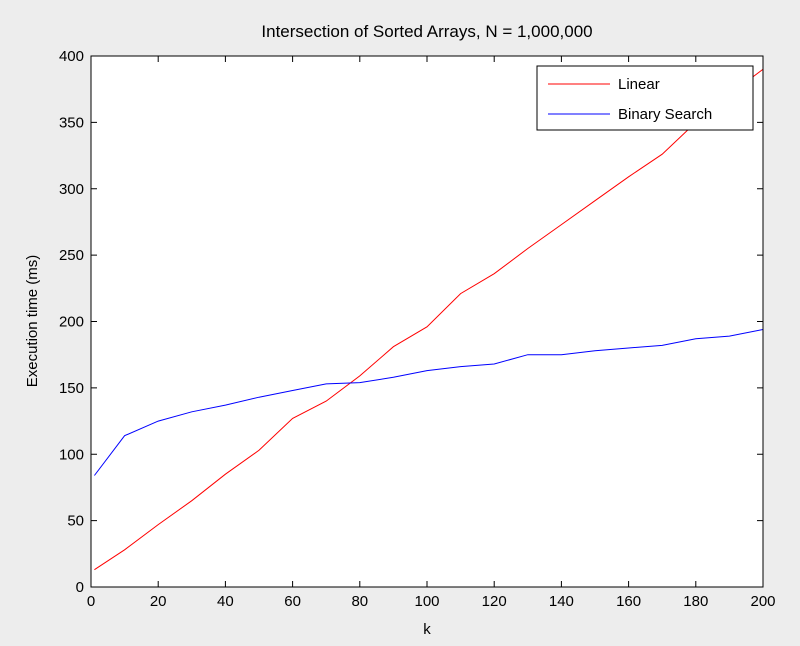  I want to click on y-tick-label: 200, so click(71, 322).